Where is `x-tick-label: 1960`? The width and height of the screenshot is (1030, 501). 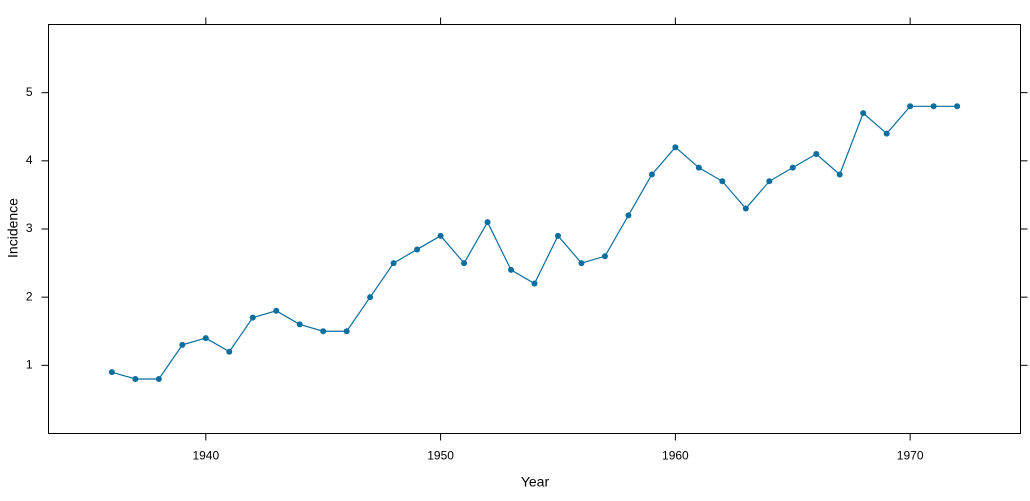
x-tick-label: 1960 is located at coordinates (675, 456).